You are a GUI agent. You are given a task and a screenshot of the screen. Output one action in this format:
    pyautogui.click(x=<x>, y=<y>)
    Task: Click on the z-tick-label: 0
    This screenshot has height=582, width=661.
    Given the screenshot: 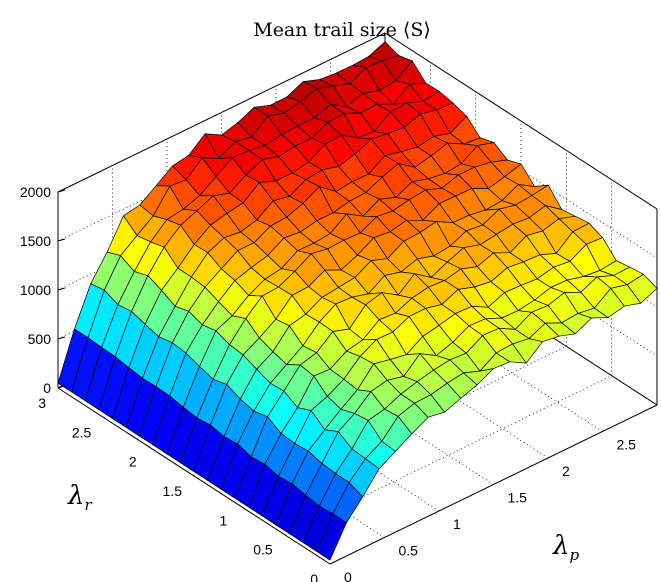 What is the action you would take?
    pyautogui.click(x=47, y=388)
    